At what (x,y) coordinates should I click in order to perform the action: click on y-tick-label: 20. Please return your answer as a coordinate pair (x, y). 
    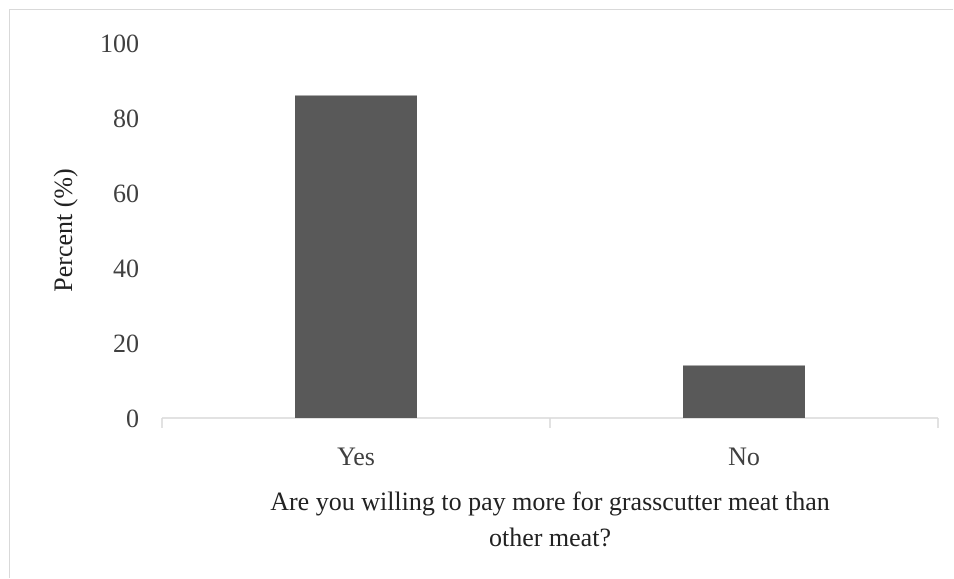
    Looking at the image, I should click on (126, 343).